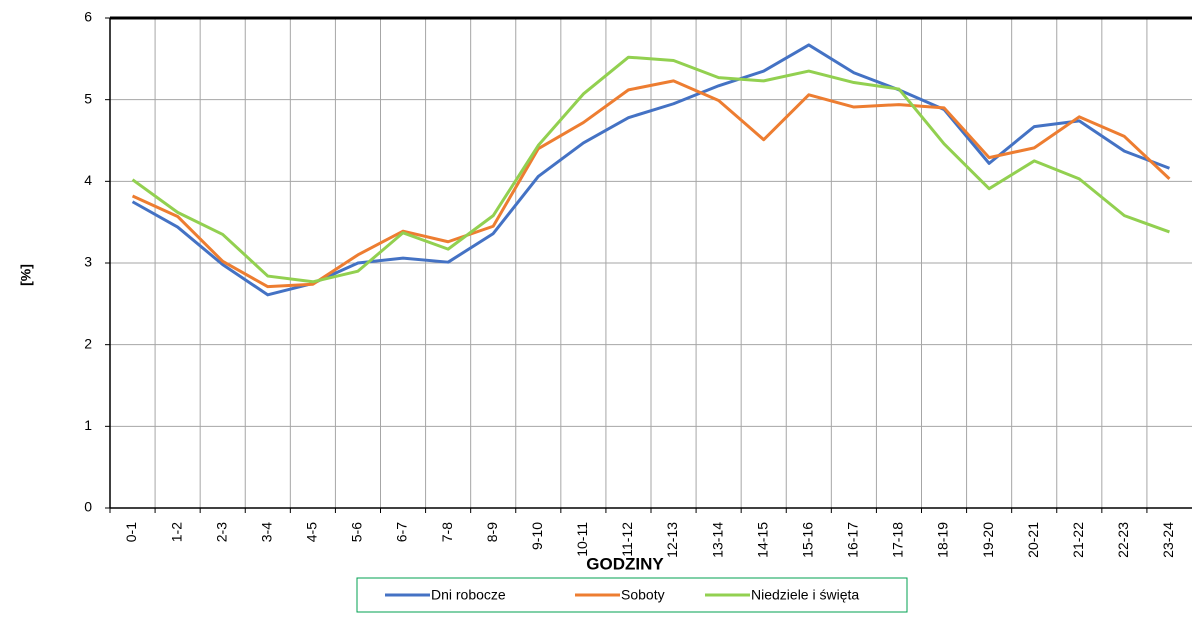 This screenshot has width=1195, height=644. I want to click on x-tick-label: 15-16, so click(807, 540).